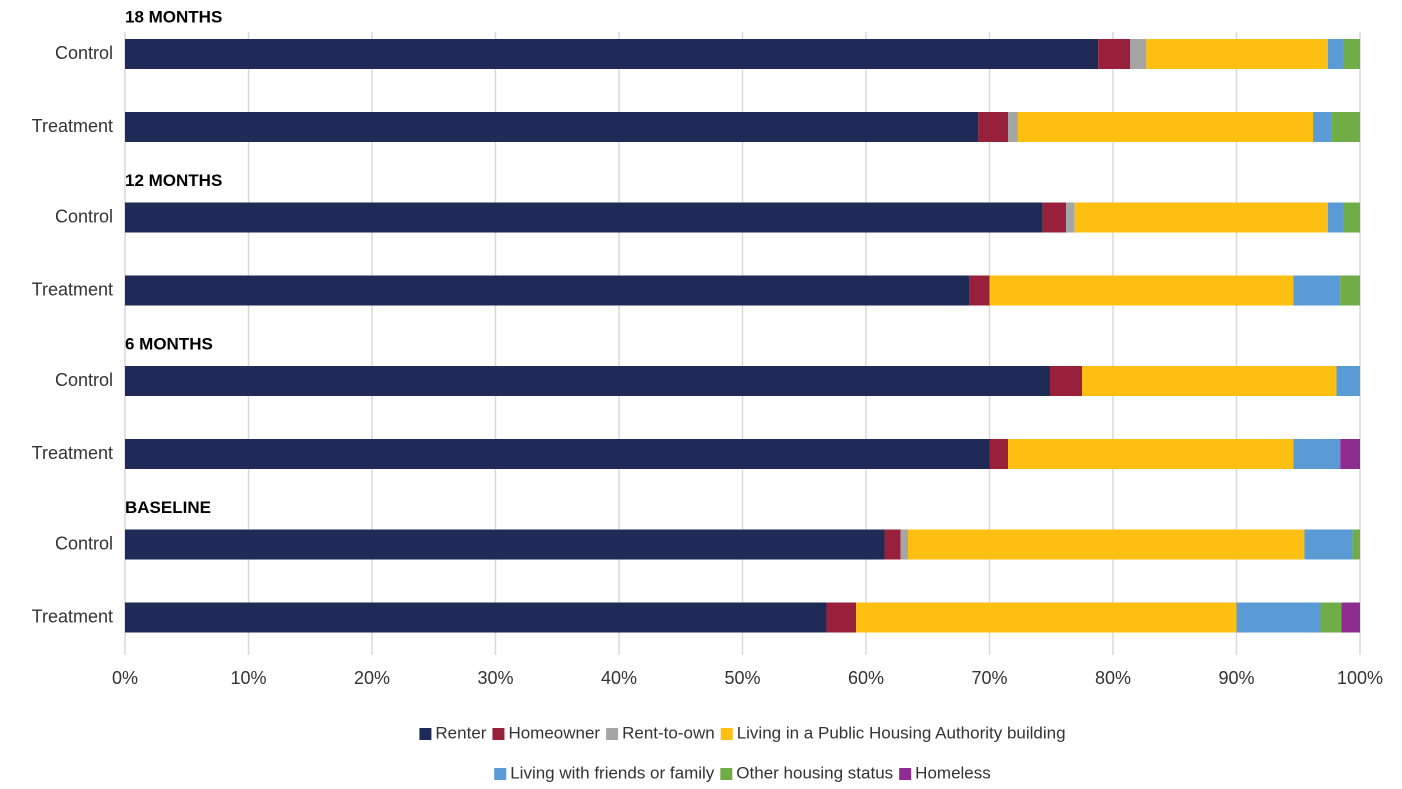 The image size is (1402, 789). What do you see at coordinates (554, 732) in the screenshot?
I see `legend-label: Homeowner` at bounding box center [554, 732].